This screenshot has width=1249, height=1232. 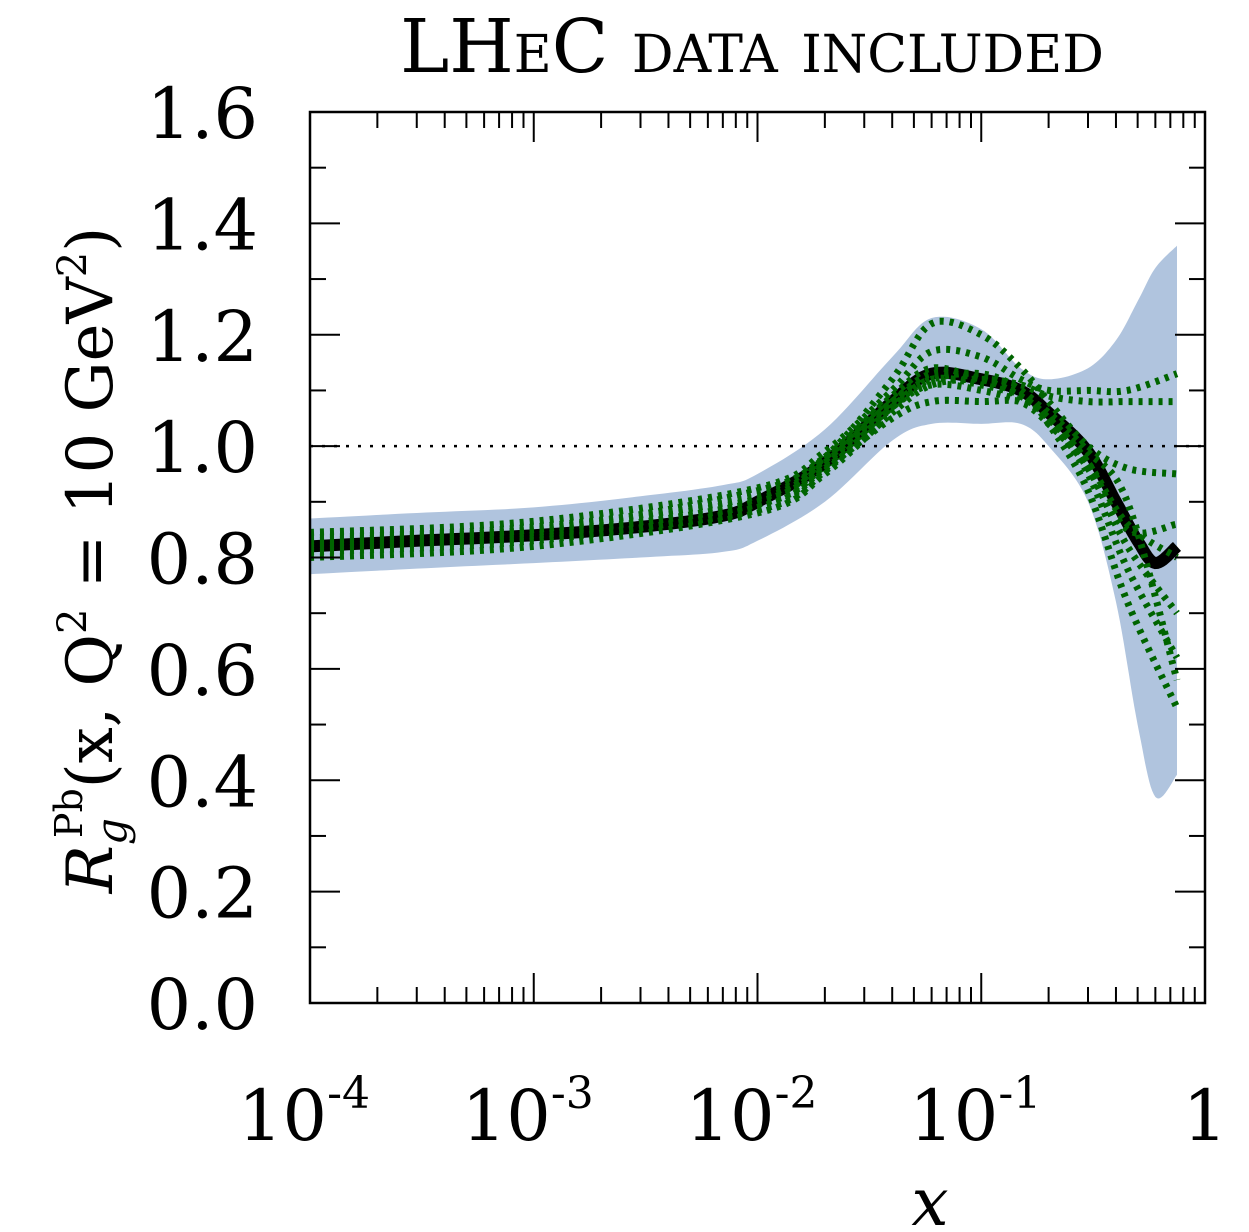 What do you see at coordinates (752, 1112) in the screenshot?
I see `x-tick-label: 10⁻²` at bounding box center [752, 1112].